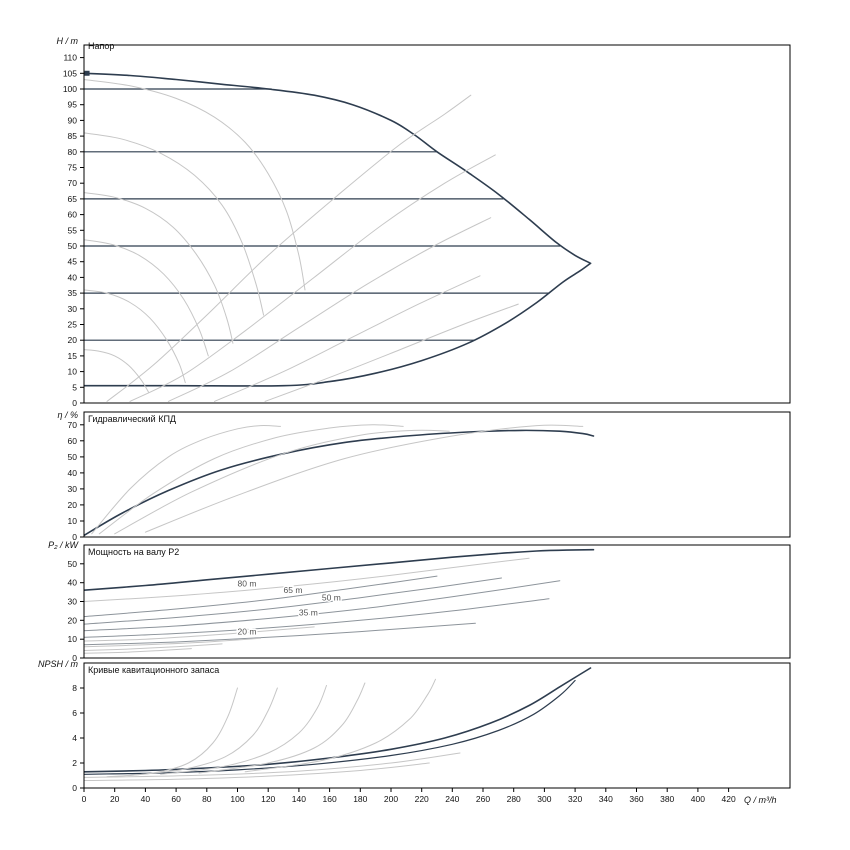 This screenshot has height=850, width=850. What do you see at coordinates (299, 799) in the screenshot?
I see `svg-text: 140` at bounding box center [299, 799].